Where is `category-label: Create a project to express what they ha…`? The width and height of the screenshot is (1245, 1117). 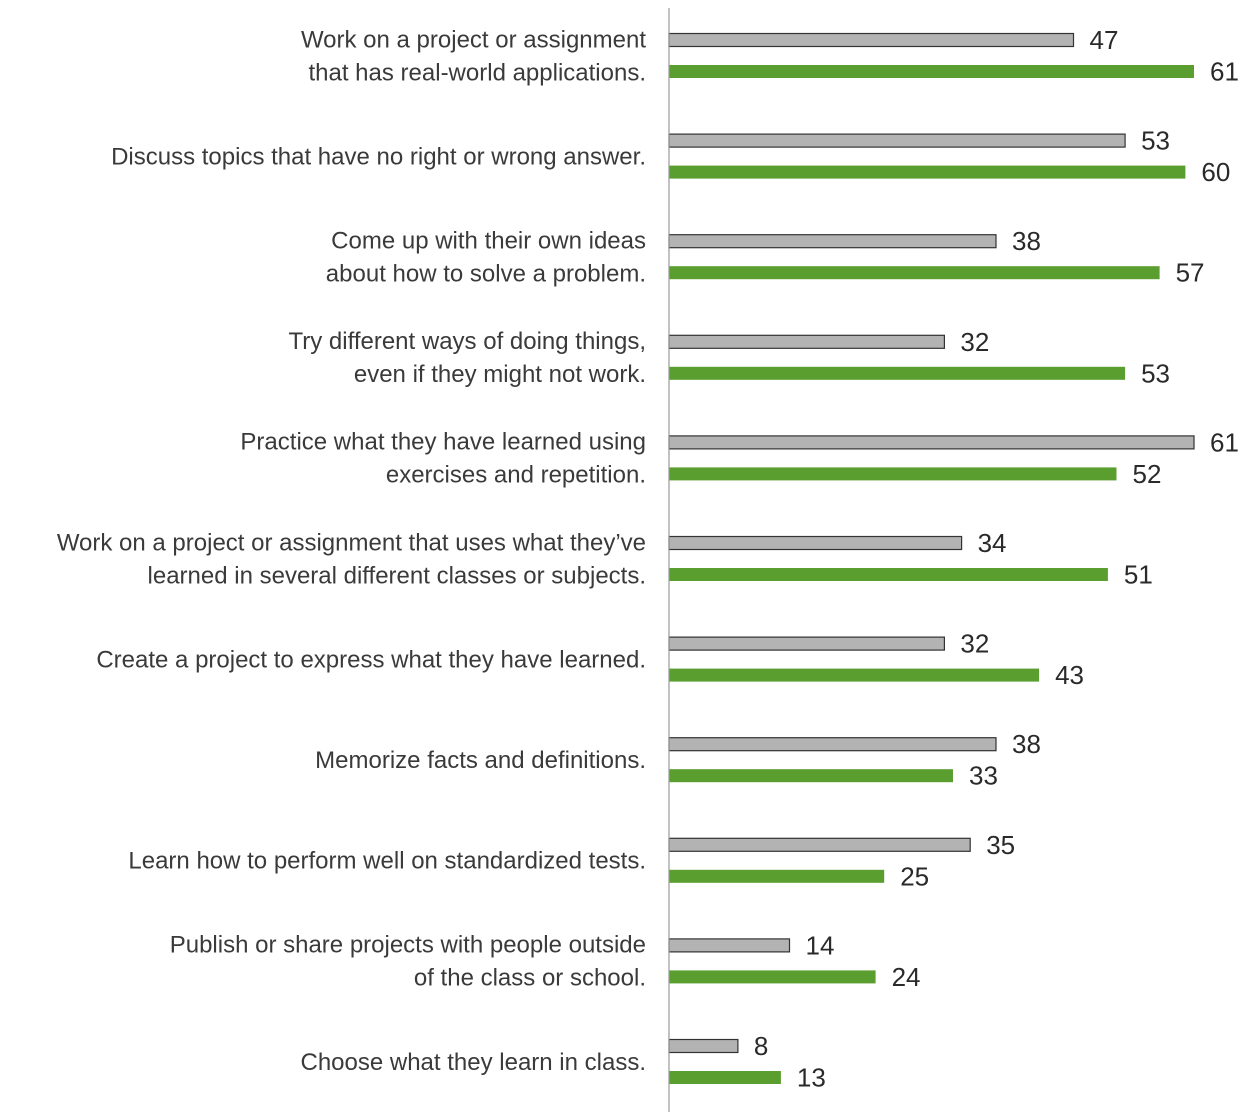 category-label: Create a project to express what they ha… is located at coordinates (371, 659).